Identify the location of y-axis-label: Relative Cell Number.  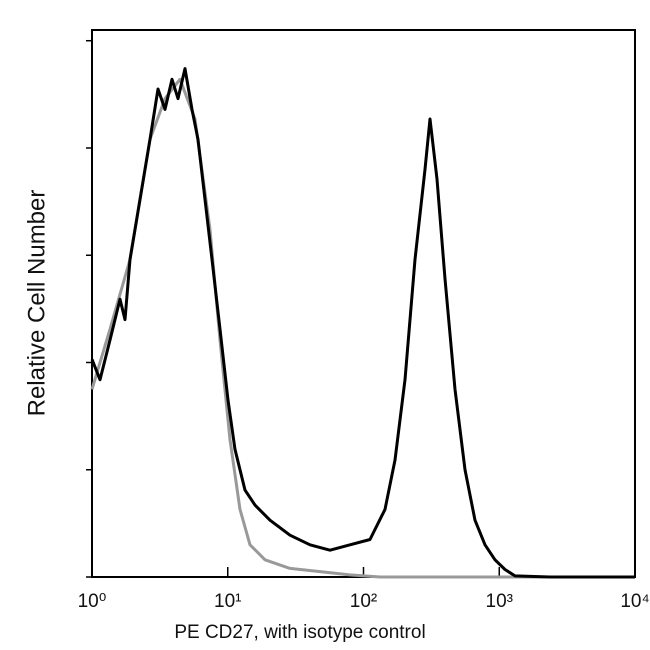
(36, 303).